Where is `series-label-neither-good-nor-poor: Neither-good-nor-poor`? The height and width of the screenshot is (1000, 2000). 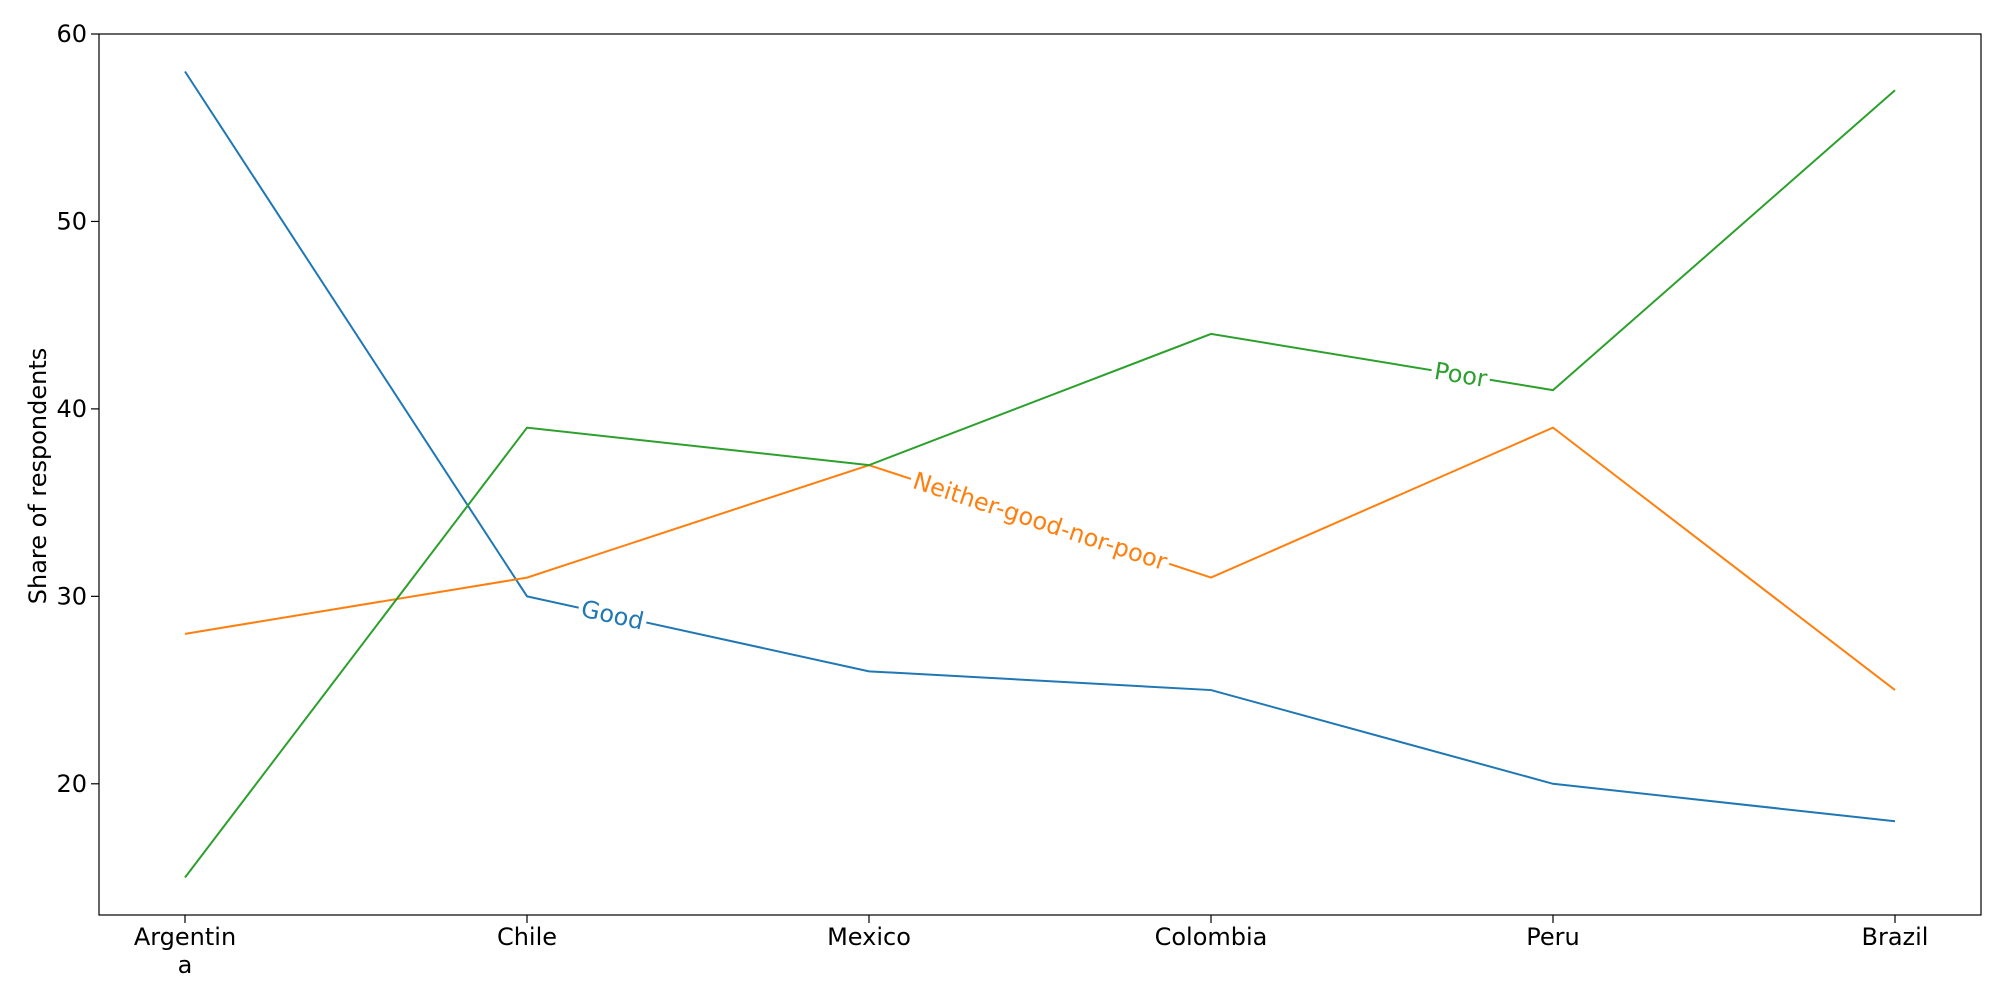
series-label-neither-good-nor-poor: Neither-good-nor-poor is located at coordinates (1039, 522).